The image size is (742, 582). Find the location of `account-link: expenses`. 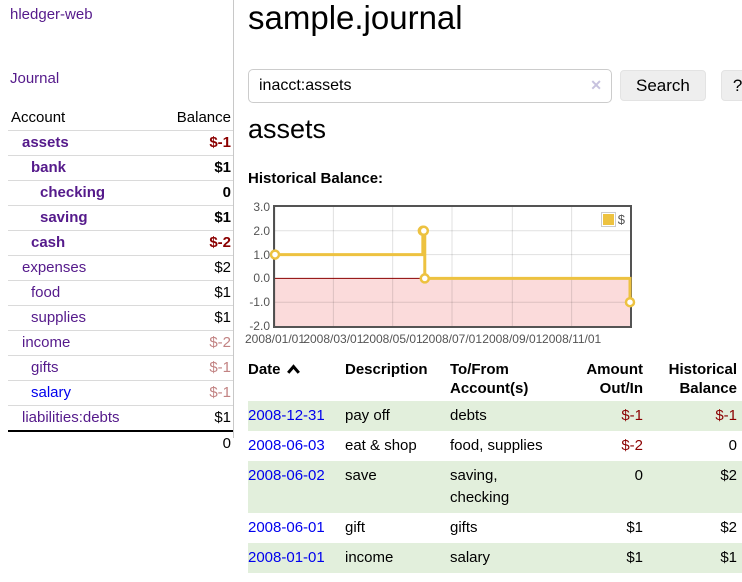

account-link: expenses is located at coordinates (54, 267).